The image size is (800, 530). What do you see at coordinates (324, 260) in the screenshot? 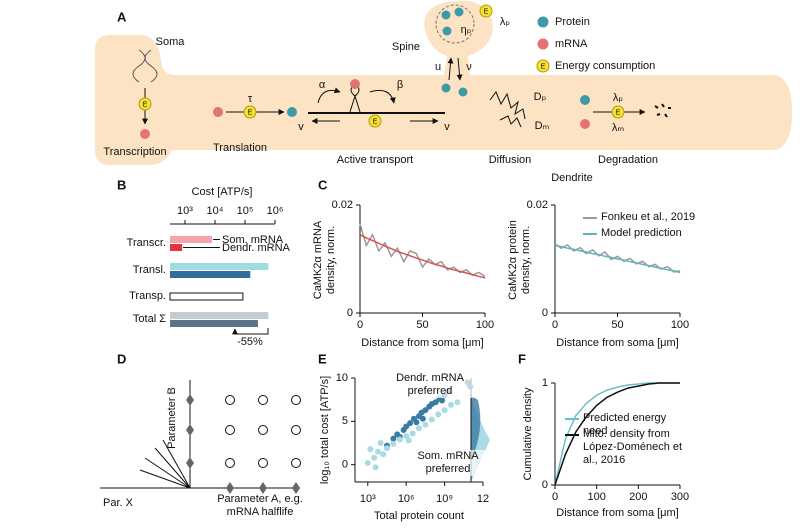
I see `y-axis-label: CaMK2α mRNA density, norm.` at bounding box center [324, 260].